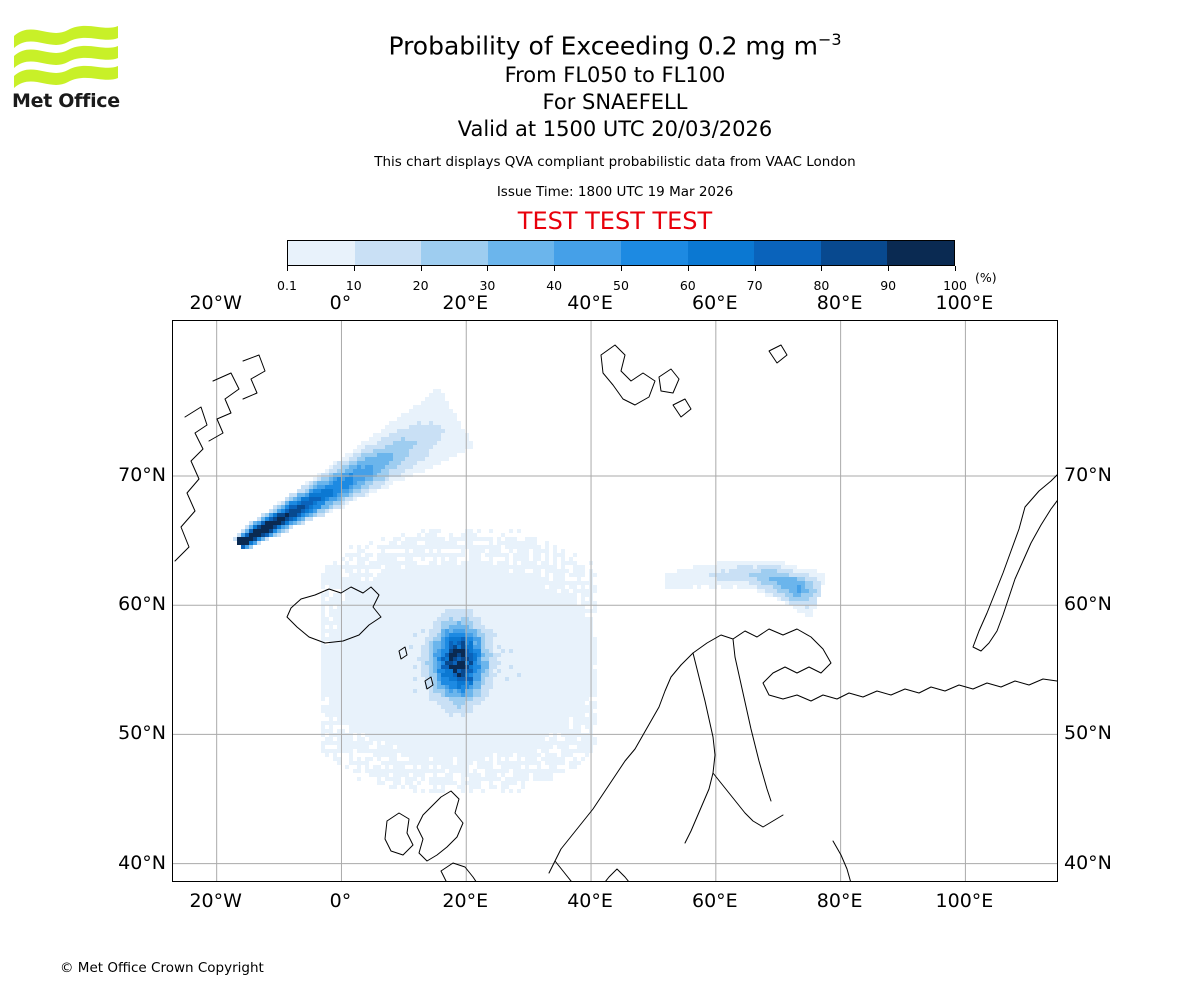 The height and width of the screenshot is (1000, 1200). I want to click on page-title: Probability of Exceeding 0.2 mg m−3, so click(615, 43).